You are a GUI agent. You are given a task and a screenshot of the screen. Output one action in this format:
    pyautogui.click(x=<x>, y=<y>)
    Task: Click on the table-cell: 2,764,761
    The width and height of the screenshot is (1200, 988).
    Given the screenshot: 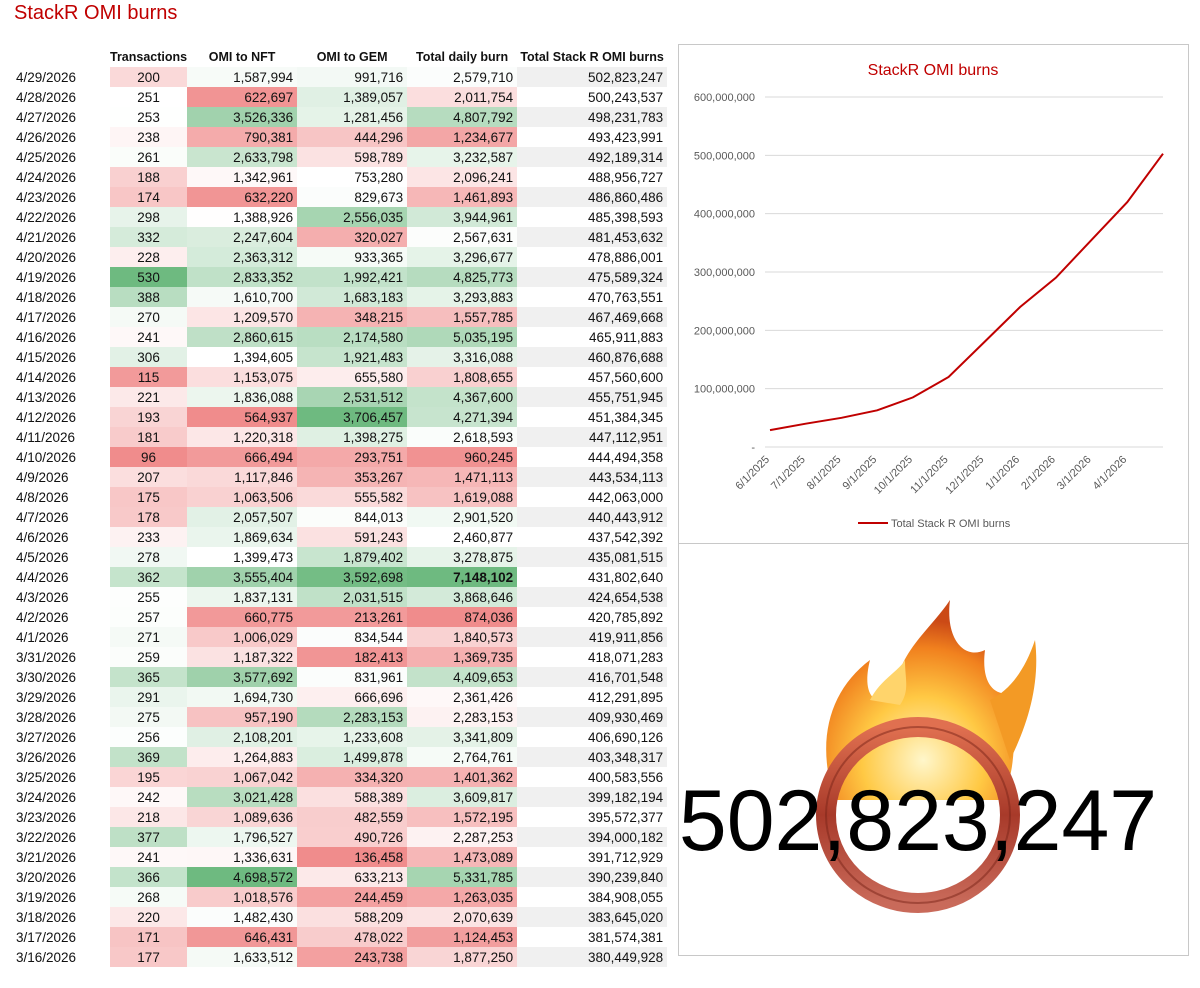 What is the action you would take?
    pyautogui.click(x=462, y=757)
    